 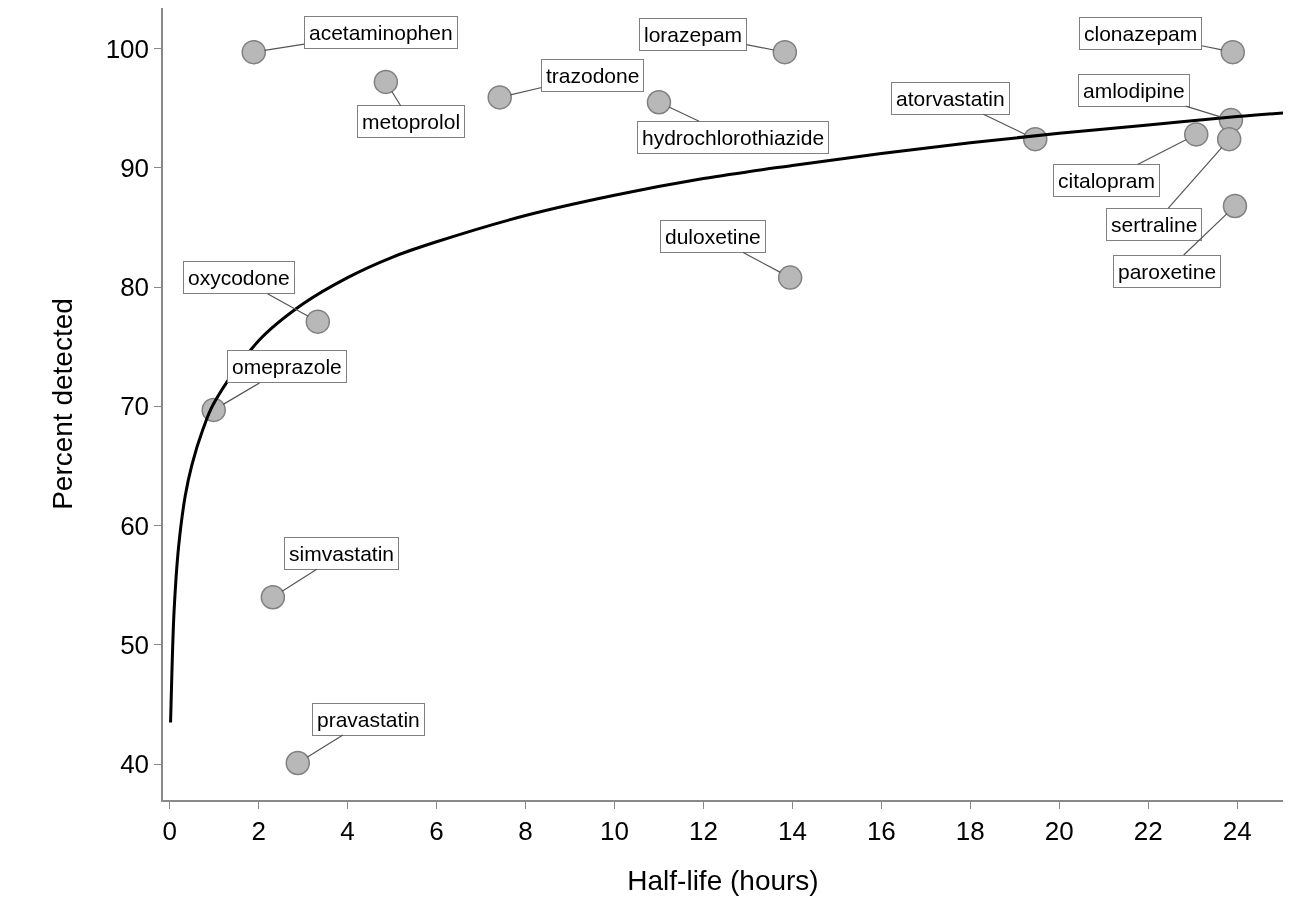 I want to click on y-tick-label: 70, so click(x=135, y=406).